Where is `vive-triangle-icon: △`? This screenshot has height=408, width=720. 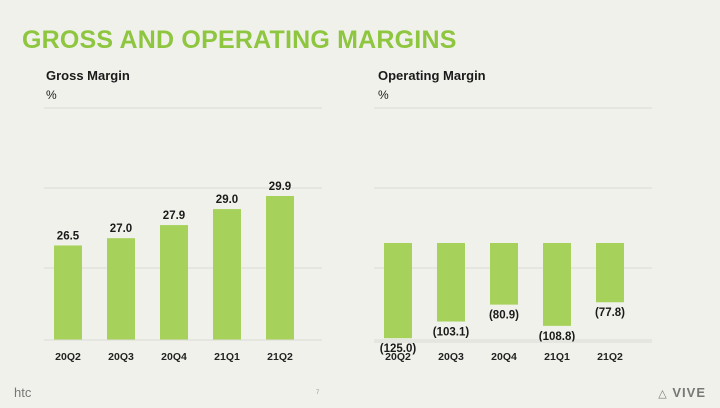
vive-triangle-icon: △ is located at coordinates (663, 394).